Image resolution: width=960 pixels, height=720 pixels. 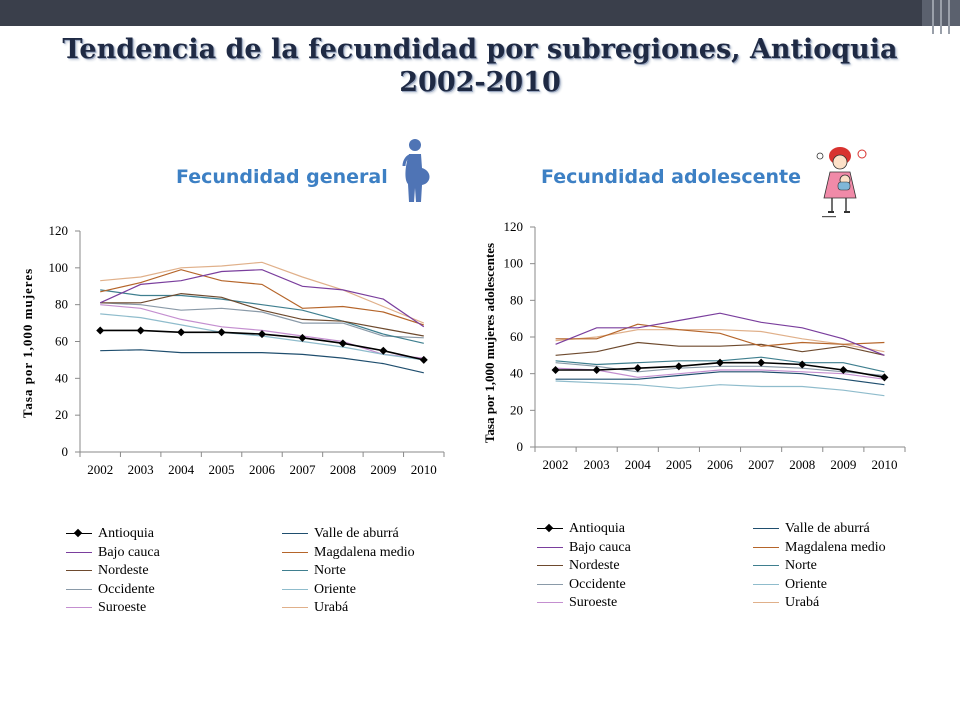 I want to click on legend-label: Antioquia, so click(x=126, y=533).